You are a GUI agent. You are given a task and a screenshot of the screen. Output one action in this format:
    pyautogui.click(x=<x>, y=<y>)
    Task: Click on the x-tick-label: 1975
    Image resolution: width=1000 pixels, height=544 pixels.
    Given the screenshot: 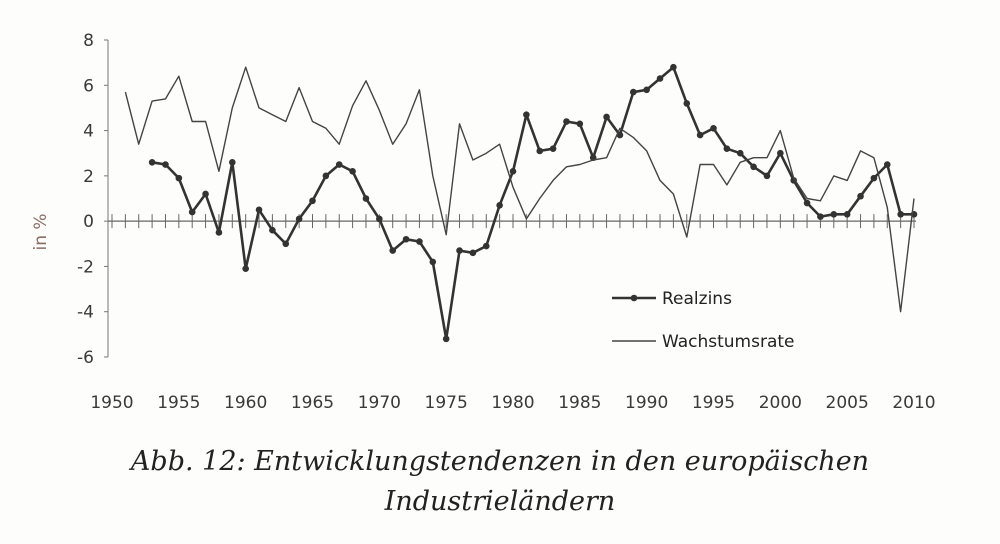 What is the action you would take?
    pyautogui.click(x=446, y=403)
    